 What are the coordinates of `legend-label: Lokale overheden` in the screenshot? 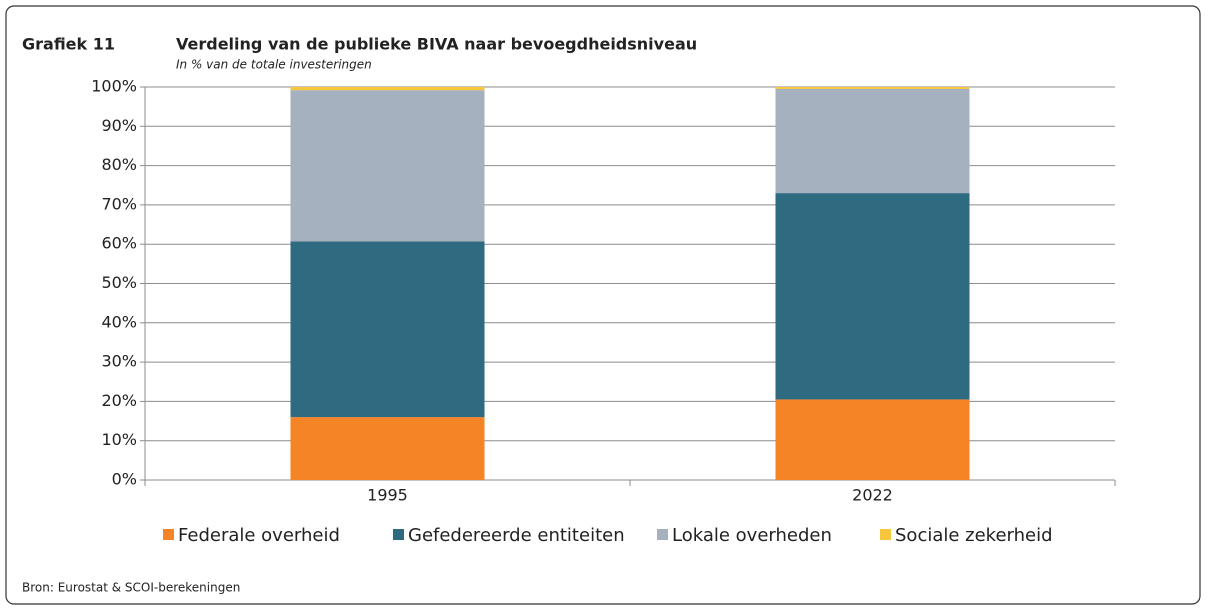 It's located at (752, 535).